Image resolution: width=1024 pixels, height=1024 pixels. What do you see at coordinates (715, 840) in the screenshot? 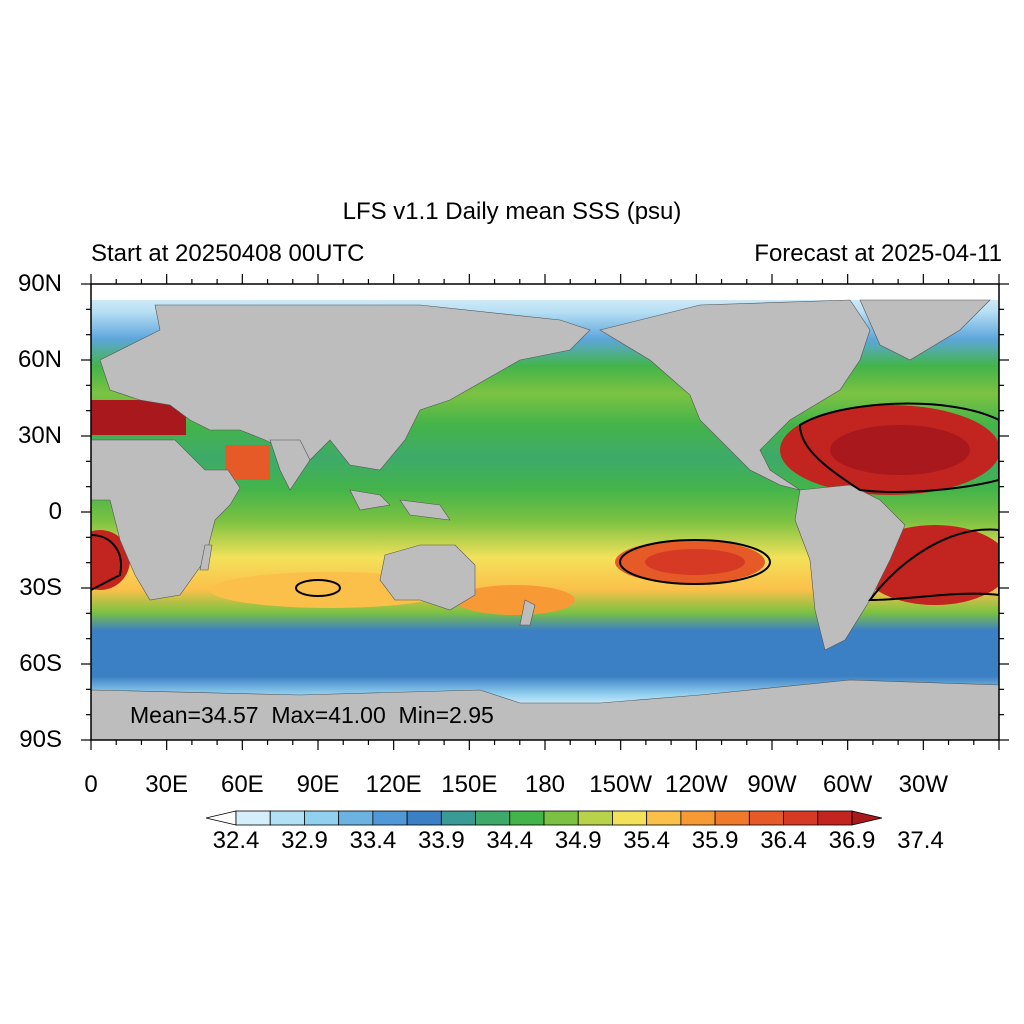
I see `colorbar-label: 35.9` at bounding box center [715, 840].